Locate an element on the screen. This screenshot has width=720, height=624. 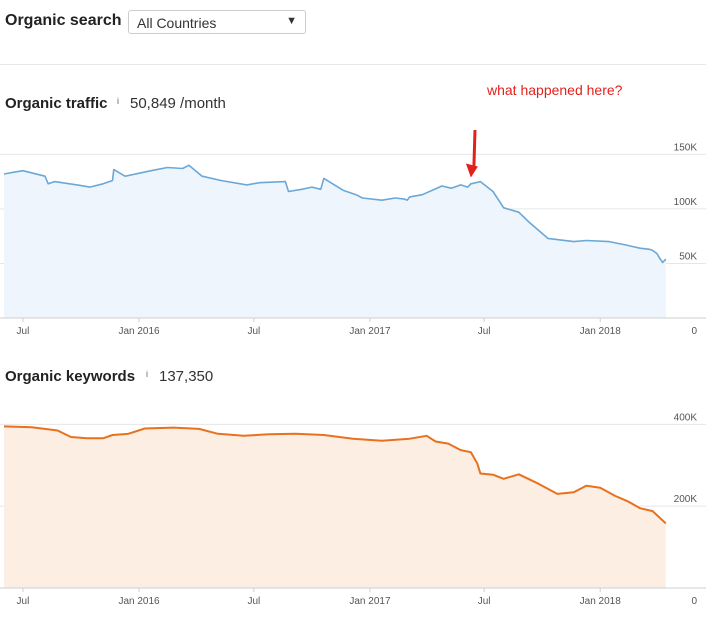
traffic-title: Organic traffic is located at coordinates (56, 103).